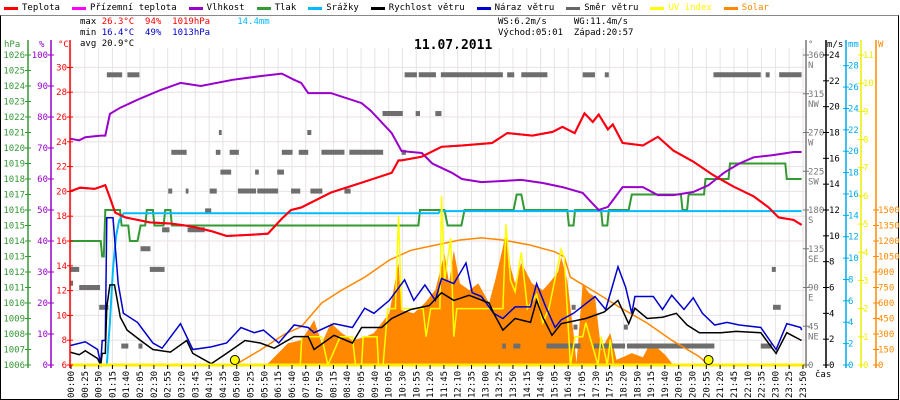 The image size is (900, 400). Describe the element at coordinates (865, 310) in the screenshot. I see `uv-tick-label: 2` at that location.